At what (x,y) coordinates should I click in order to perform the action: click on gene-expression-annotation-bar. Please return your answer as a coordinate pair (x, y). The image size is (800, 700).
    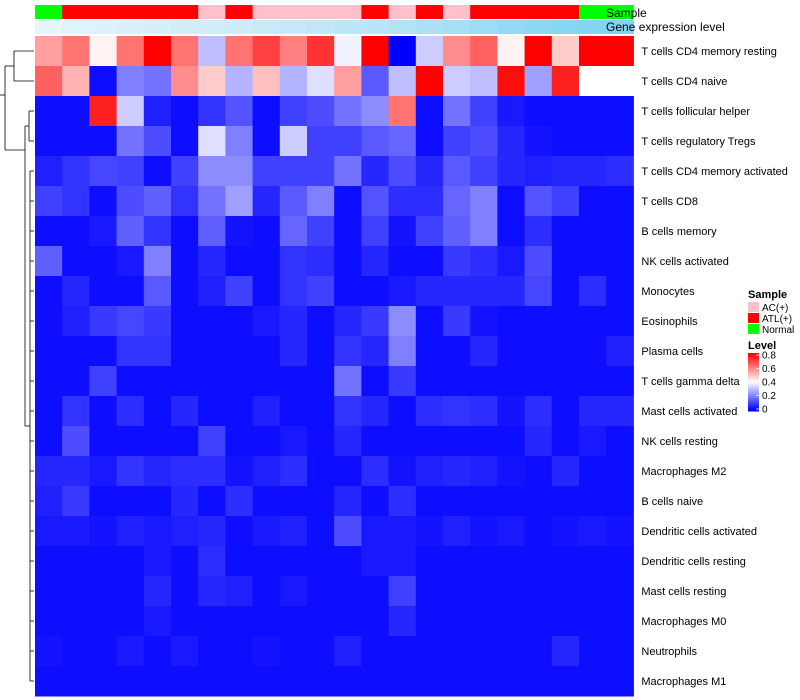
    Looking at the image, I should click on (334, 27).